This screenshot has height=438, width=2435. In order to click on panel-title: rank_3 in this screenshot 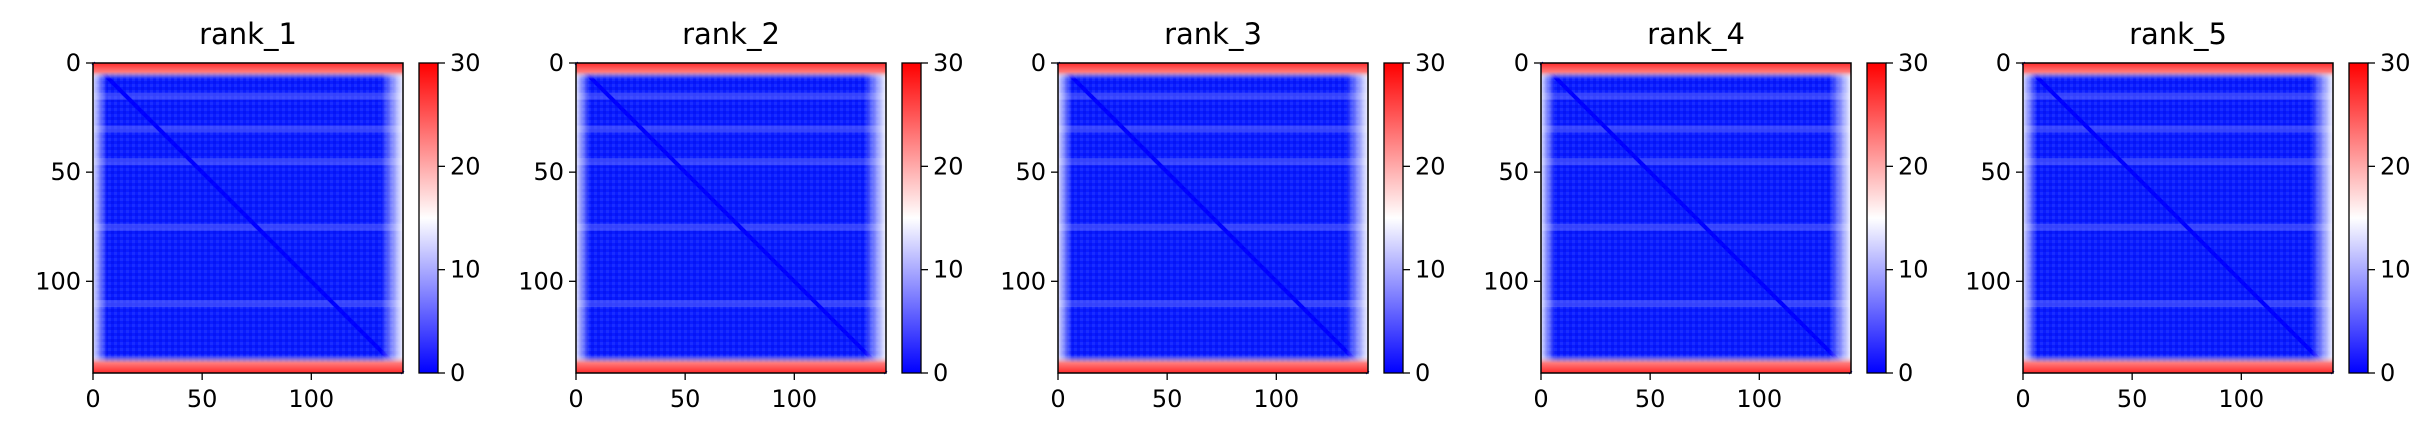, I will do `click(1213, 34)`.